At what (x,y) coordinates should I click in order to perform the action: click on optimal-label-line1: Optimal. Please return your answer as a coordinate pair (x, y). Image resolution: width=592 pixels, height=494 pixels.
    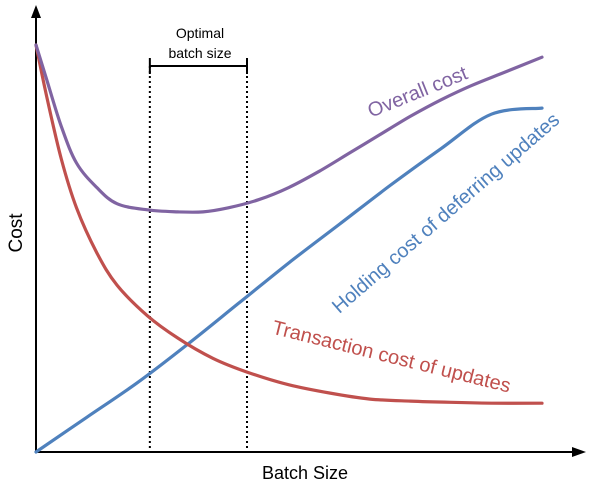
    Looking at the image, I should click on (200, 33).